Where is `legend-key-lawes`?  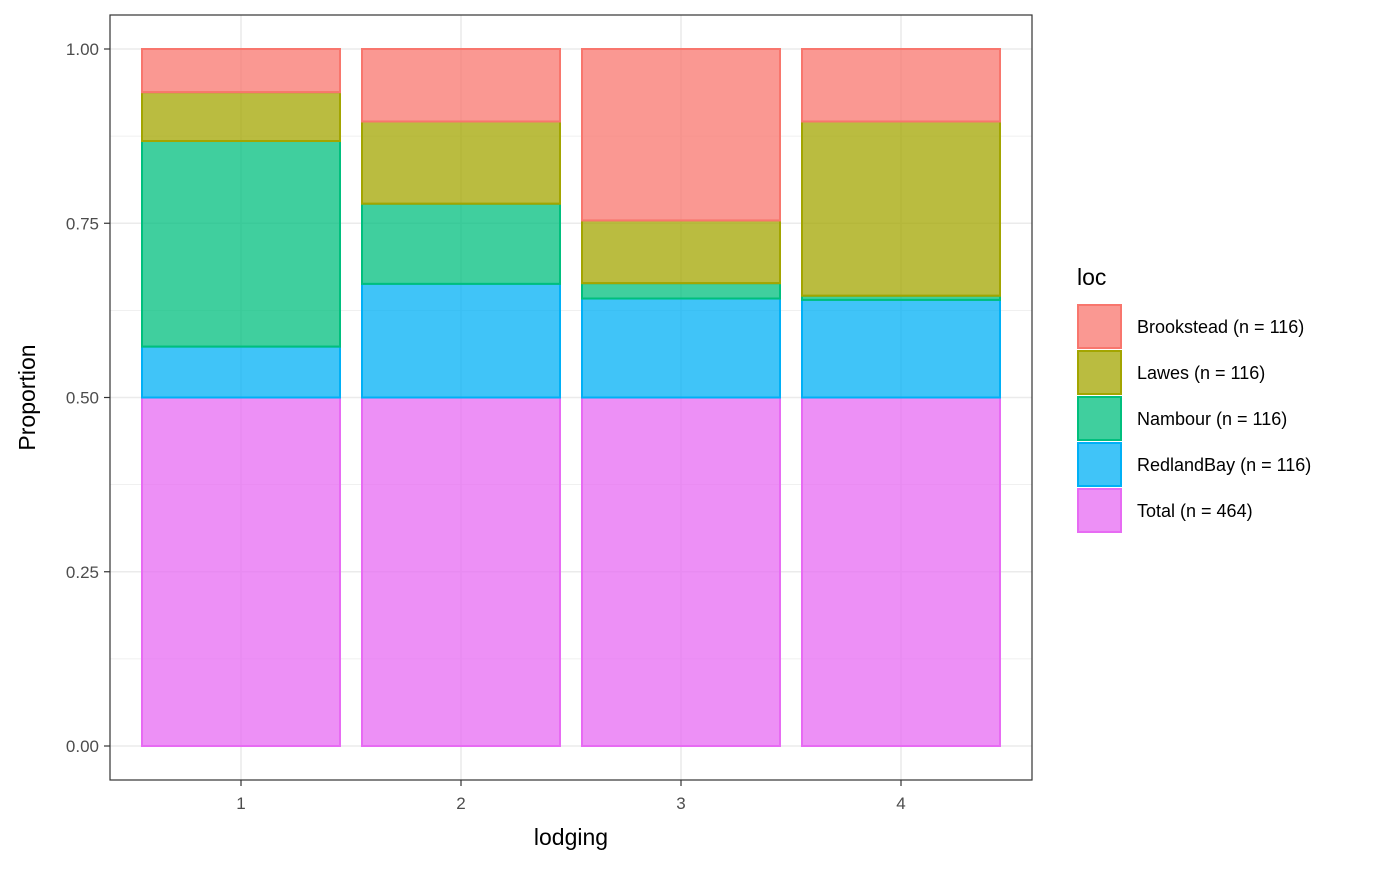 legend-key-lawes is located at coordinates (1099, 372).